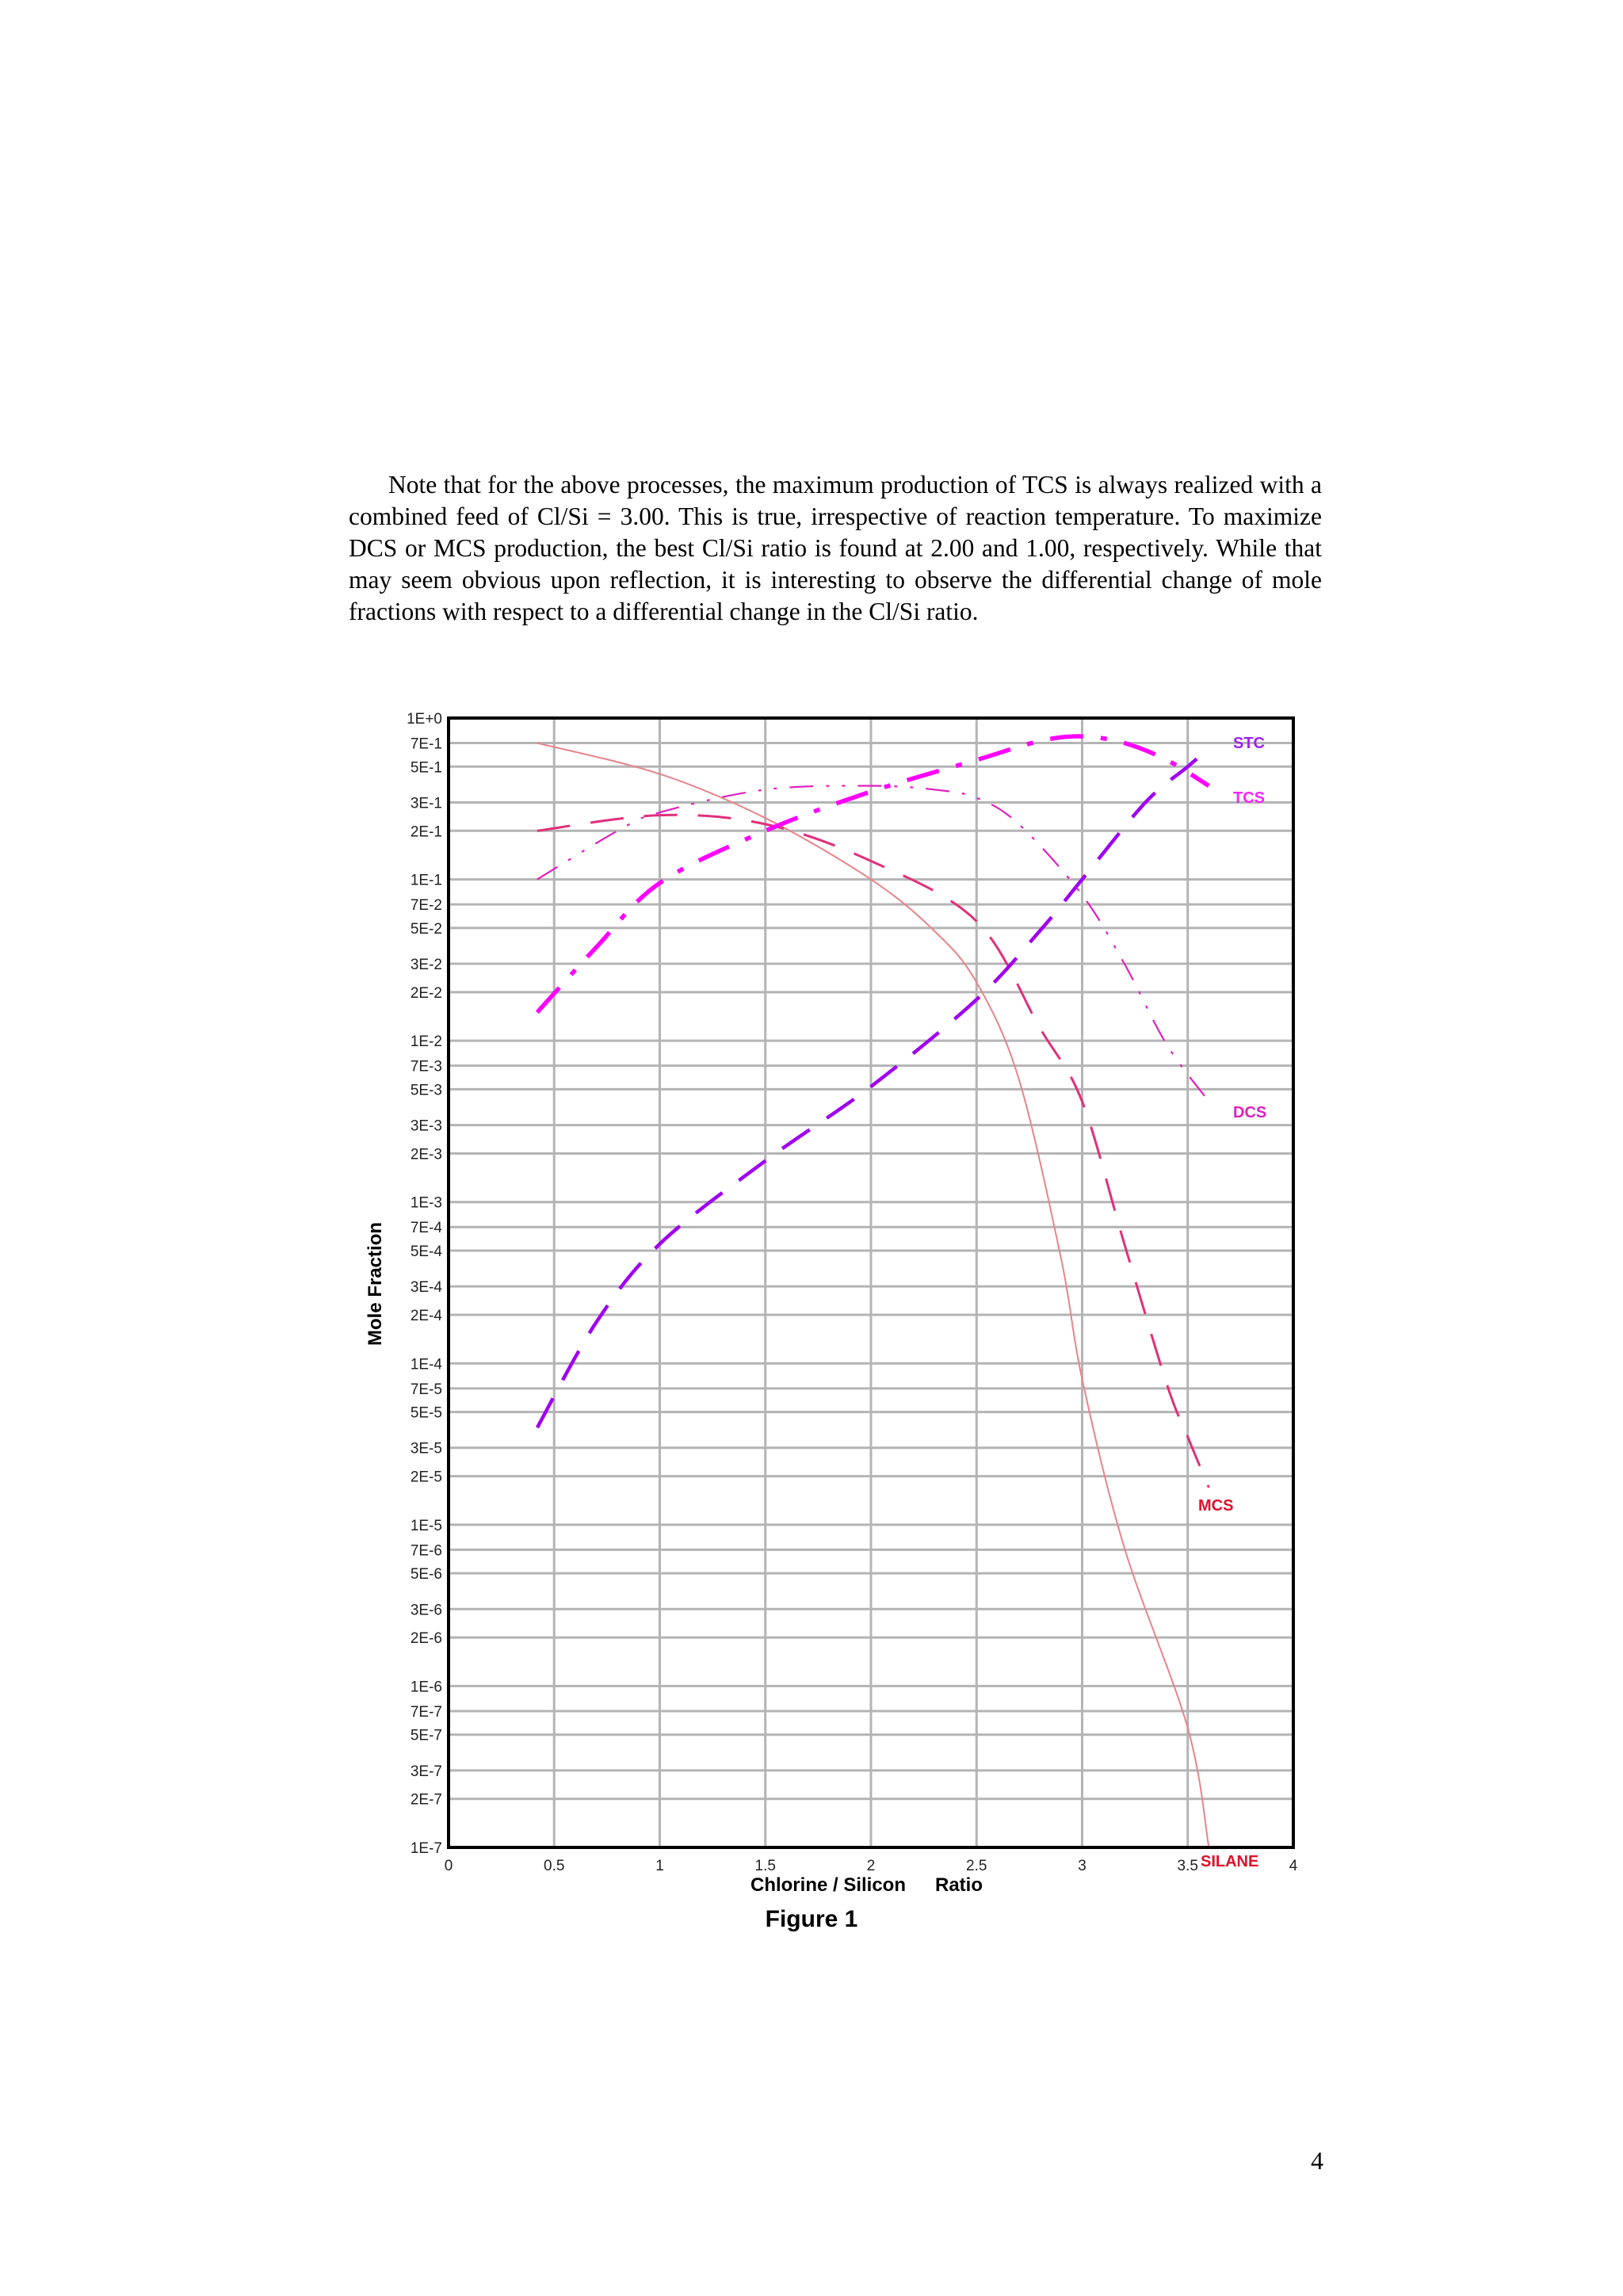  What do you see at coordinates (375, 1284) in the screenshot?
I see `y-axis-label: Mole Fraction` at bounding box center [375, 1284].